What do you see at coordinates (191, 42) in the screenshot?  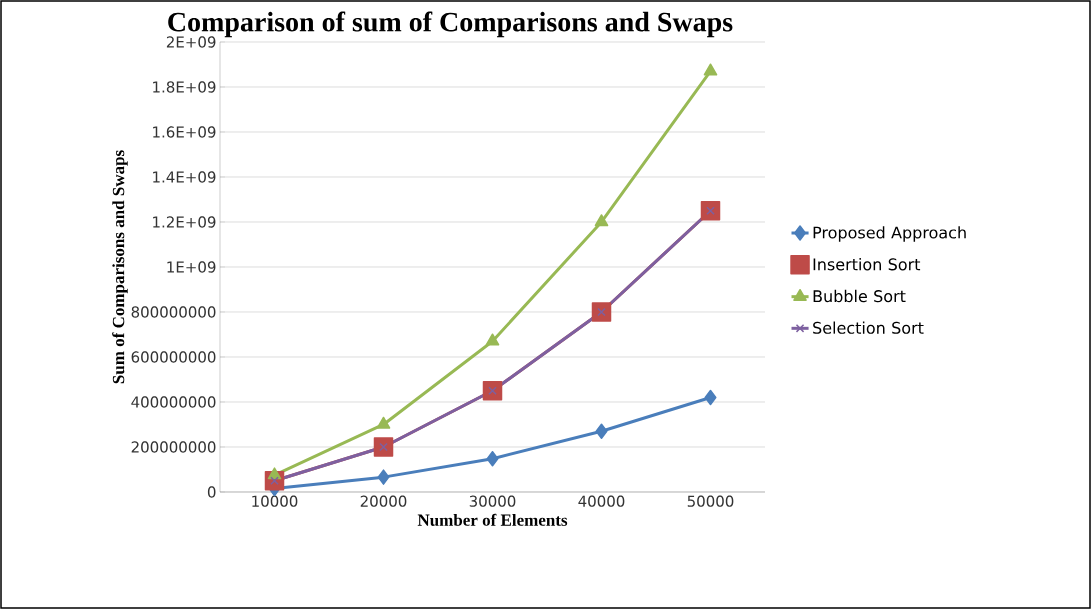 I see `y-tick-label: 2E+09` at bounding box center [191, 42].